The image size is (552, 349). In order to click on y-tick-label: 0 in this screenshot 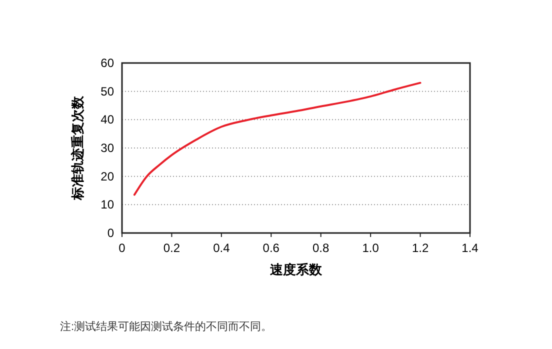, I will do `click(110, 233)`.